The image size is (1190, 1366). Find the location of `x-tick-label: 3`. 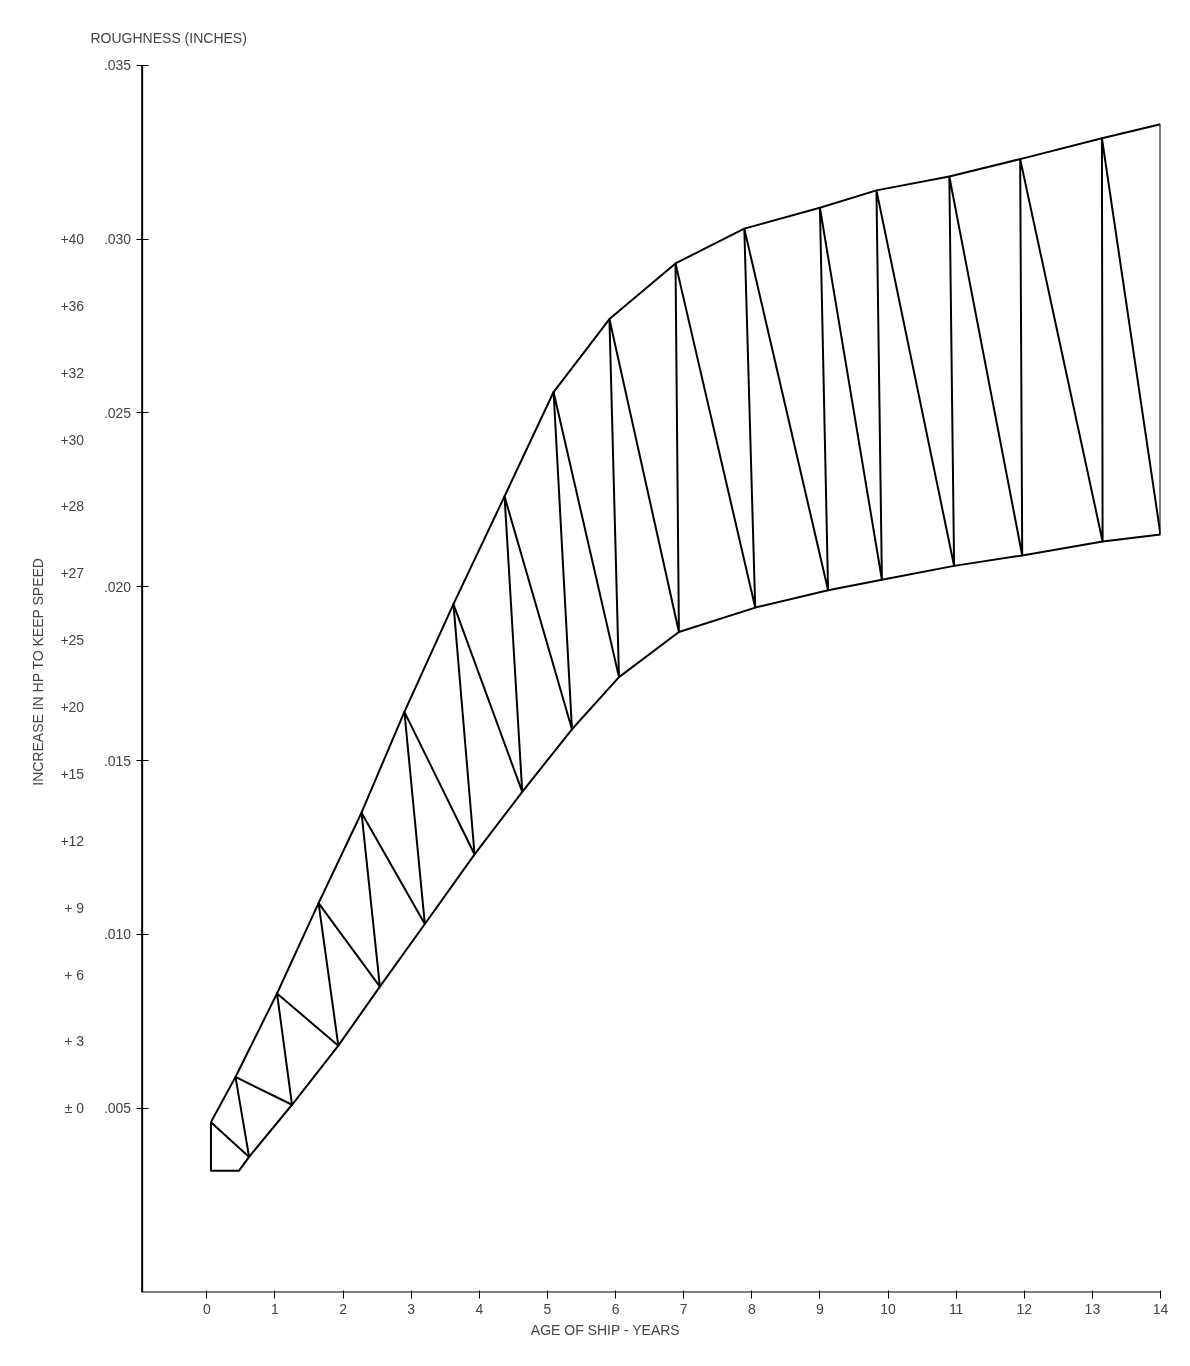

x-tick-label: 3 is located at coordinates (411, 1308).